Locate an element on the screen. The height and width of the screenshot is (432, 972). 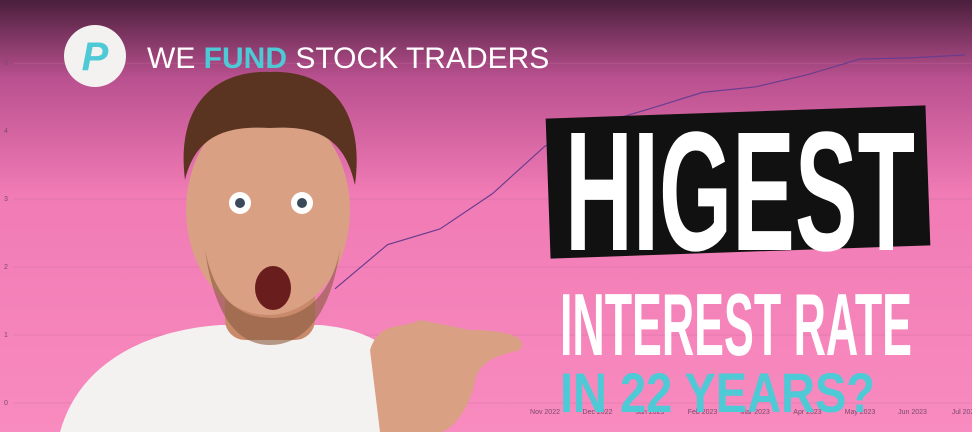
headline-line: INTEREST RATE is located at coordinates (736, 324).